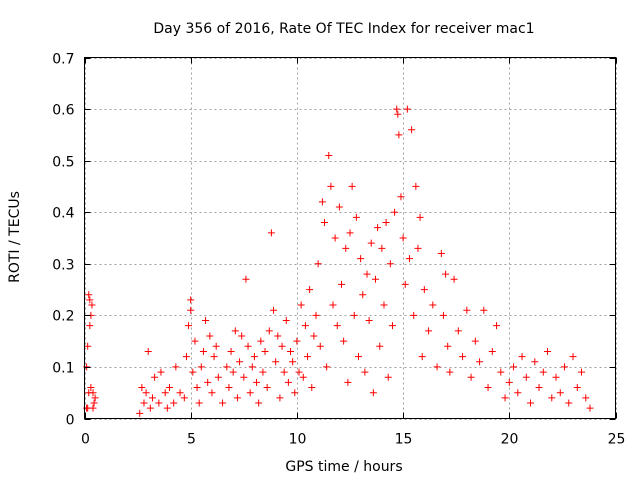 This screenshot has width=640, height=480. I want to click on y-tick-label: 0.7, so click(63, 60).